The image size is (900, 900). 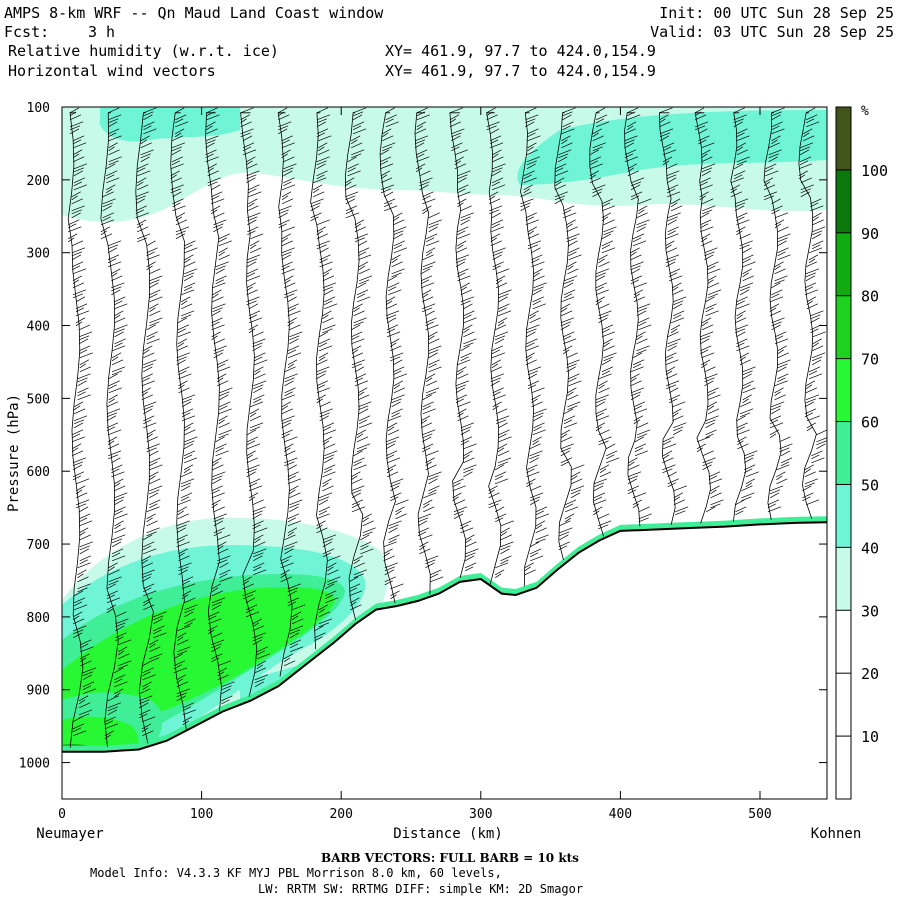 What do you see at coordinates (870, 234) in the screenshot?
I see `colorbar-label: 90` at bounding box center [870, 234].